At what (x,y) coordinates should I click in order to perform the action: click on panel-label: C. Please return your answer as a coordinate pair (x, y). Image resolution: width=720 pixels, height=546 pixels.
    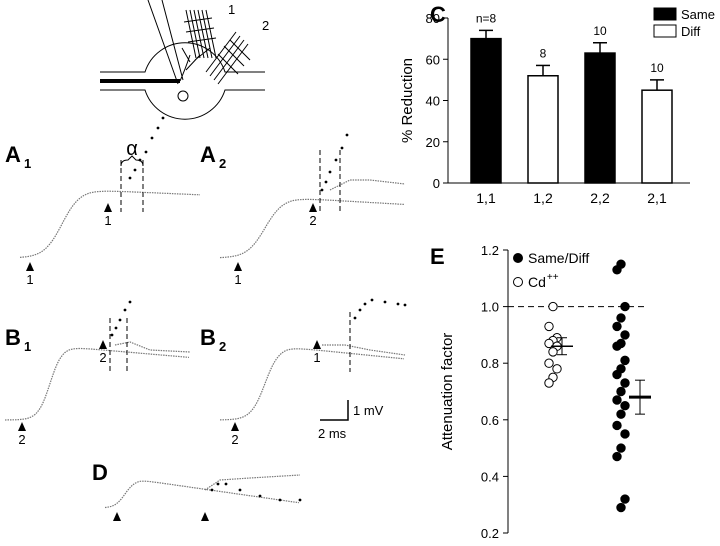
    Looking at the image, I should click on (438, 14).